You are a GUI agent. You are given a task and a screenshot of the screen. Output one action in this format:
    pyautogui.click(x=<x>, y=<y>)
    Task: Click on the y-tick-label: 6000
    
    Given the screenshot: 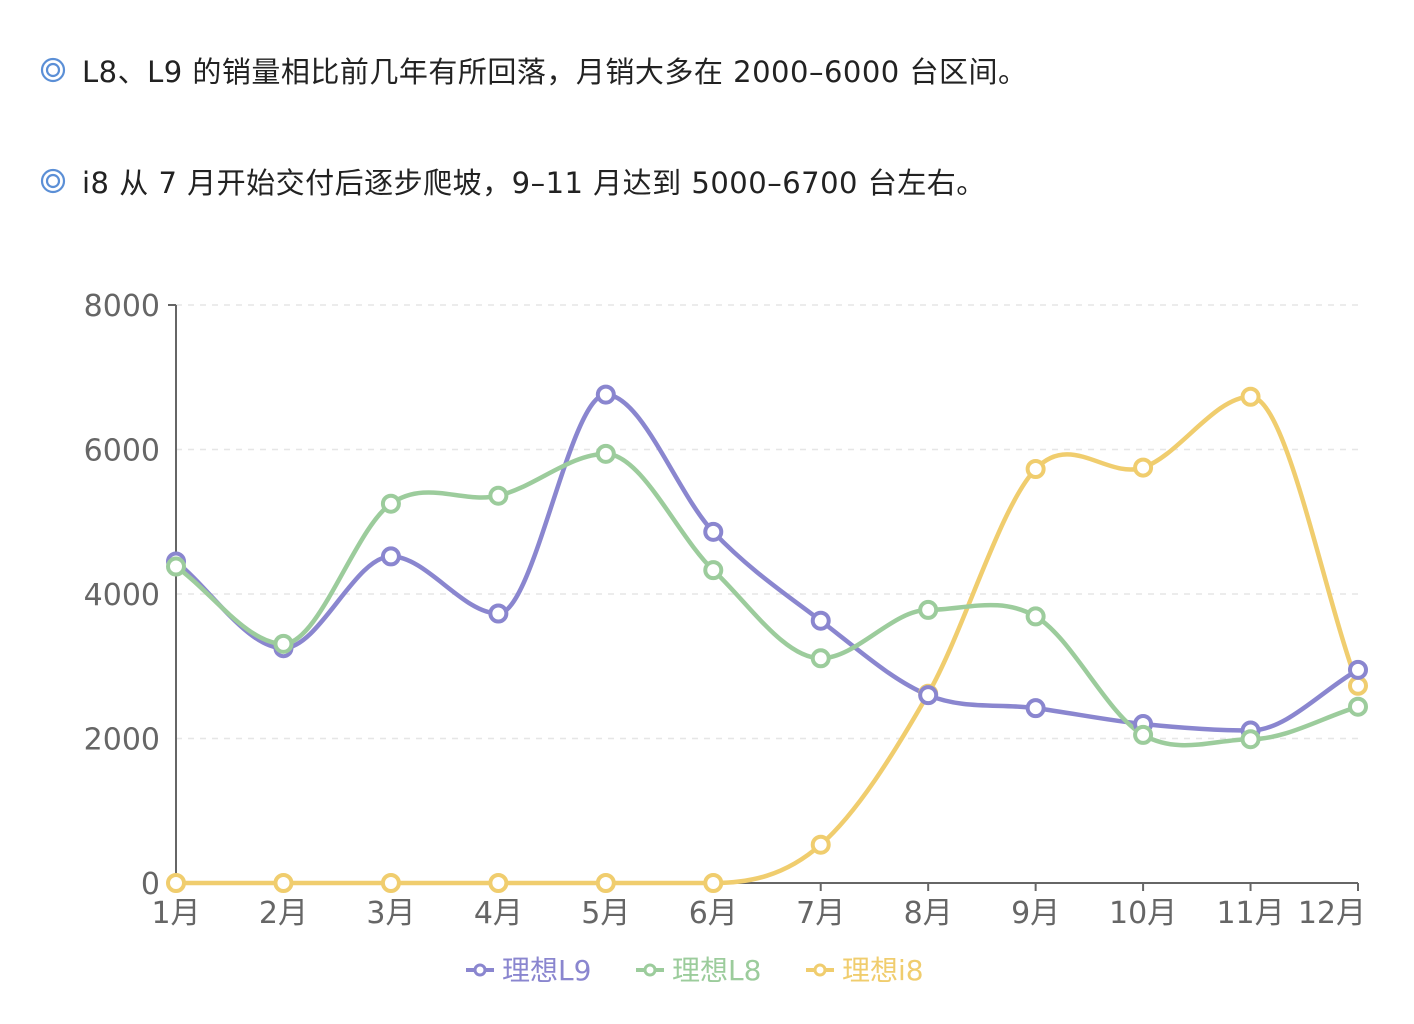 What is the action you would take?
    pyautogui.click(x=122, y=451)
    